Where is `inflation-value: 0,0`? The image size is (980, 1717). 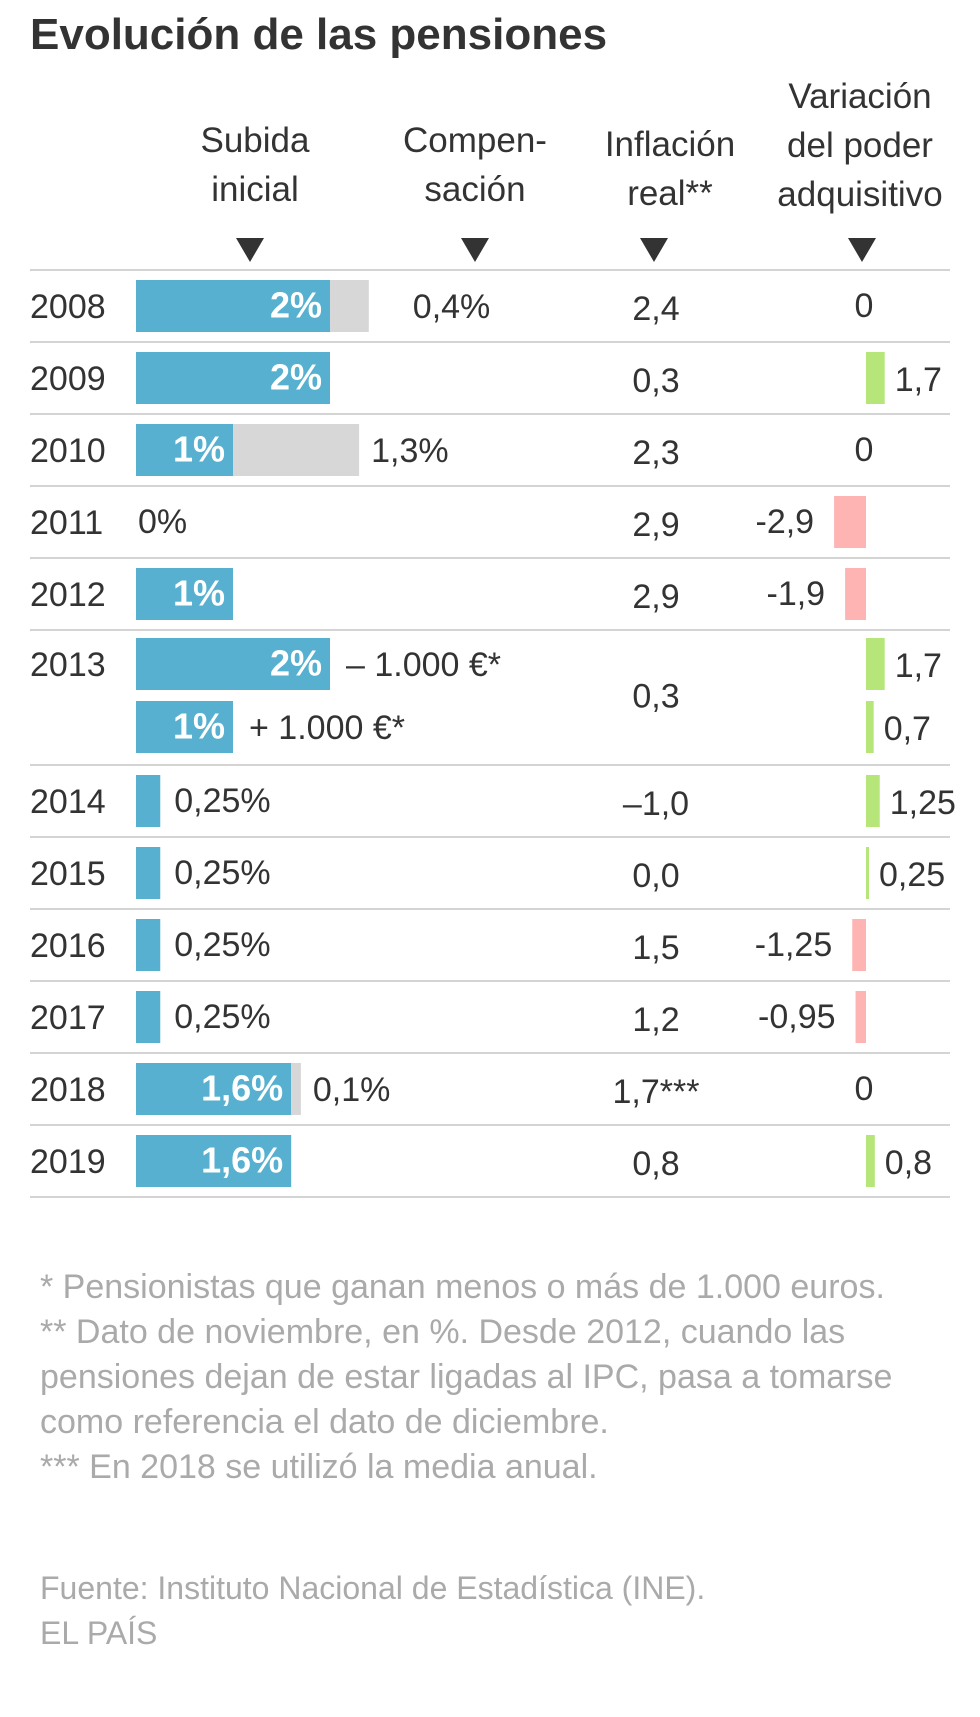 inflation-value: 0,0 is located at coordinates (655, 876).